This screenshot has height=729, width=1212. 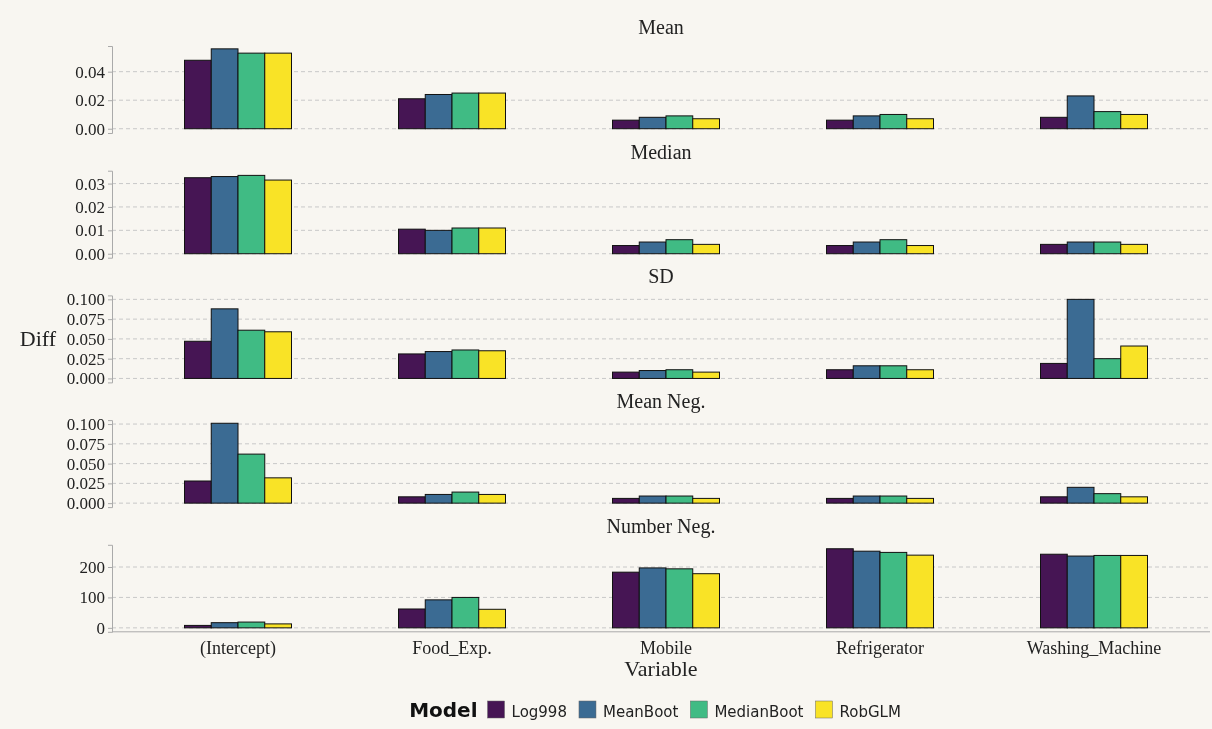 I want to click on y-tick-label: 100, so click(x=92, y=598).